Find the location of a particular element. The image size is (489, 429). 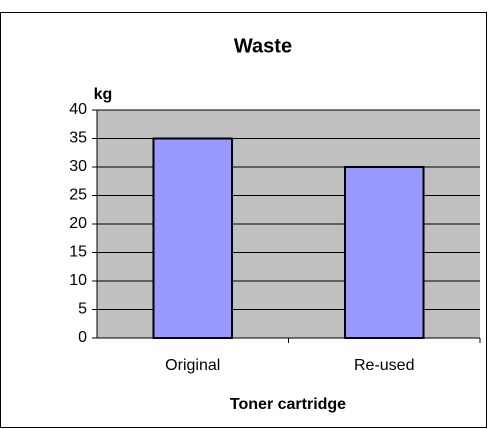

y-tick-label: 20 is located at coordinates (78, 223).